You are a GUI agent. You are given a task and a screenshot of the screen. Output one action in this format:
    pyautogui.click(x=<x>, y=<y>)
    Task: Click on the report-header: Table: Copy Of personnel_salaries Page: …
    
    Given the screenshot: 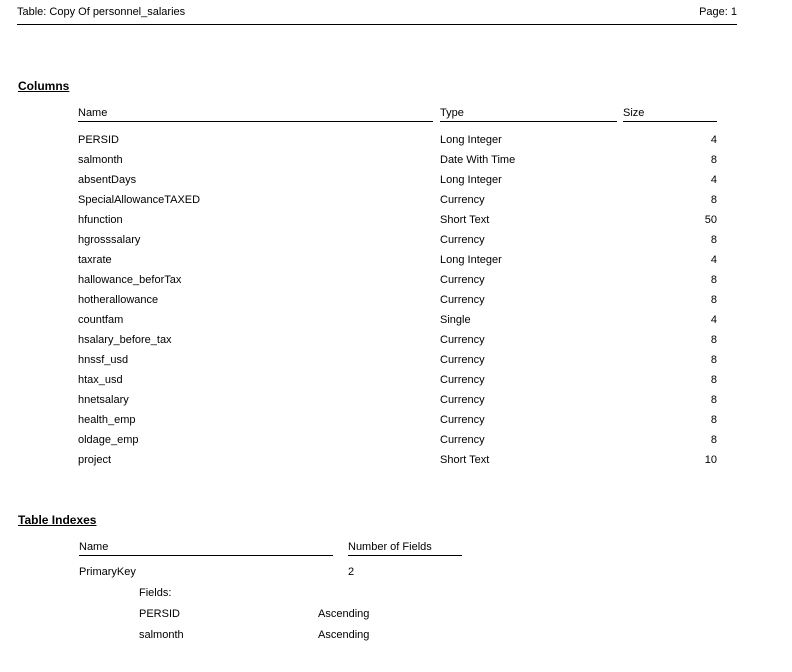 What is the action you would take?
    pyautogui.click(x=377, y=12)
    